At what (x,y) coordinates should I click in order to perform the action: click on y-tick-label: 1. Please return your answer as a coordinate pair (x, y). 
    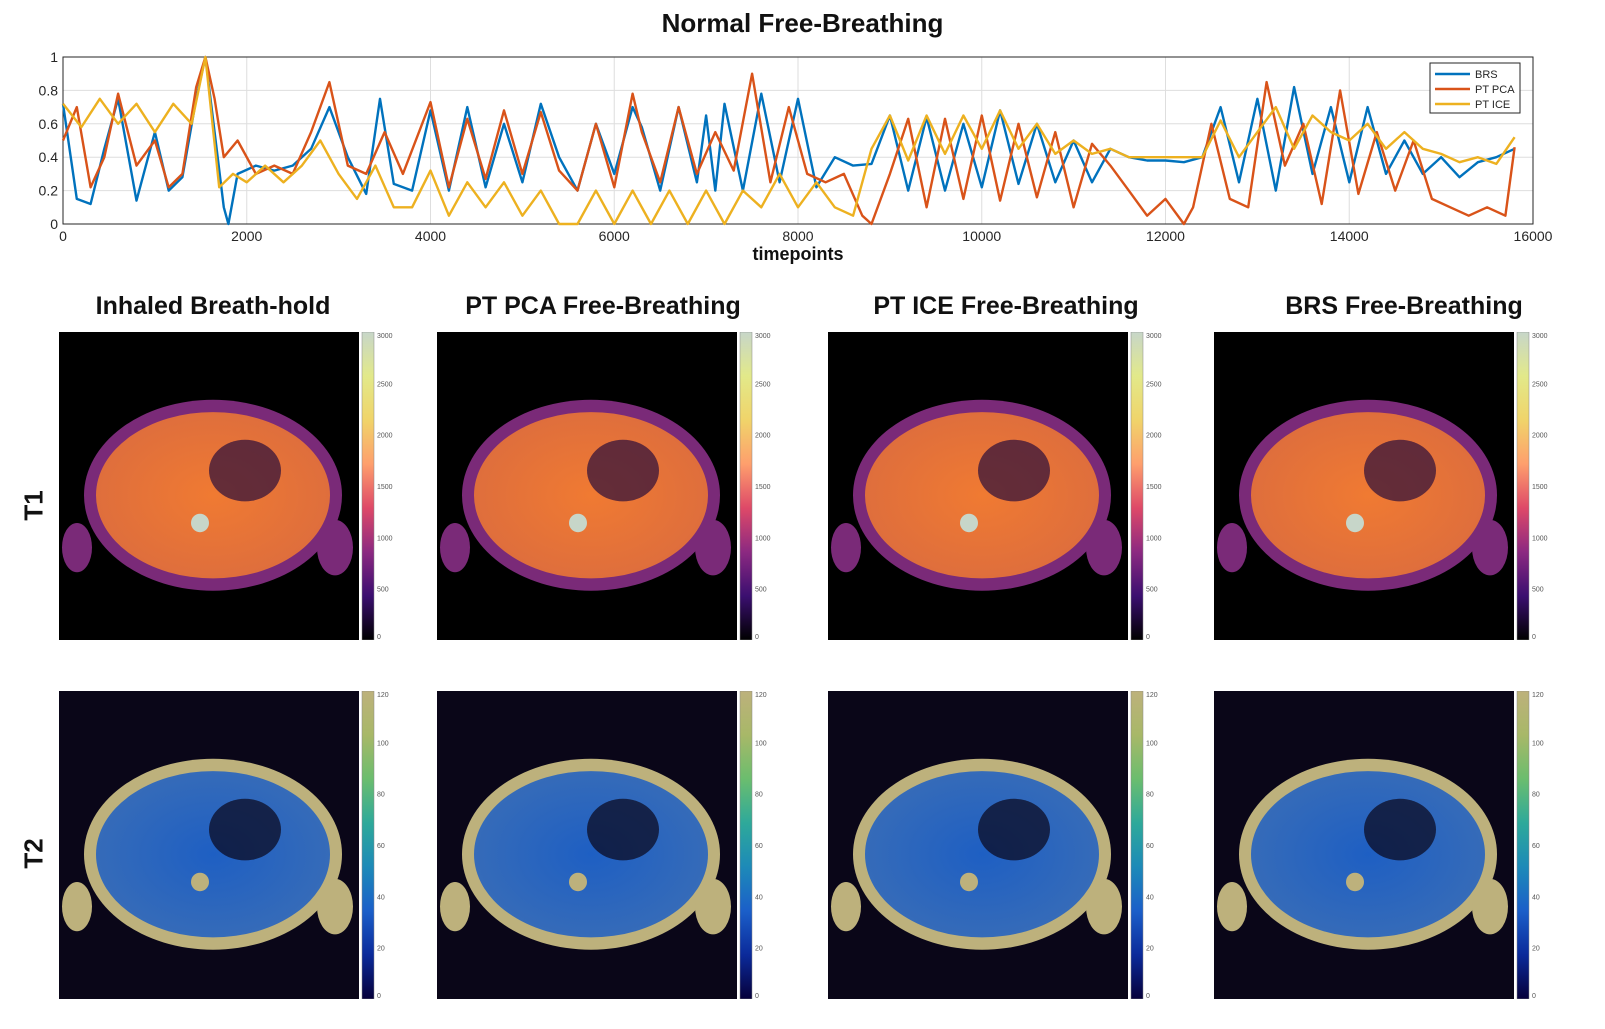
    Looking at the image, I should click on (54, 57).